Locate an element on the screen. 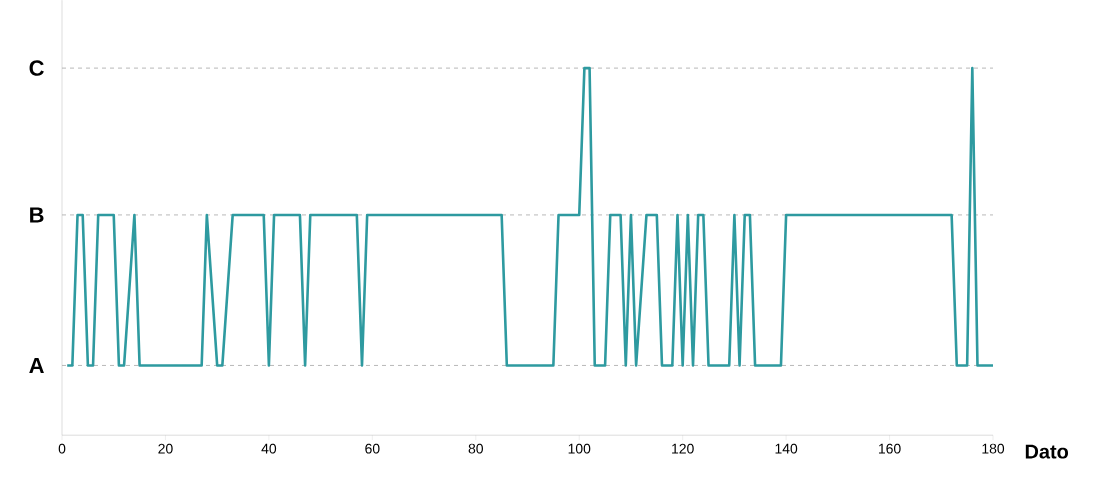 The image size is (1102, 490). x-tick-label: 80 is located at coordinates (475, 448).